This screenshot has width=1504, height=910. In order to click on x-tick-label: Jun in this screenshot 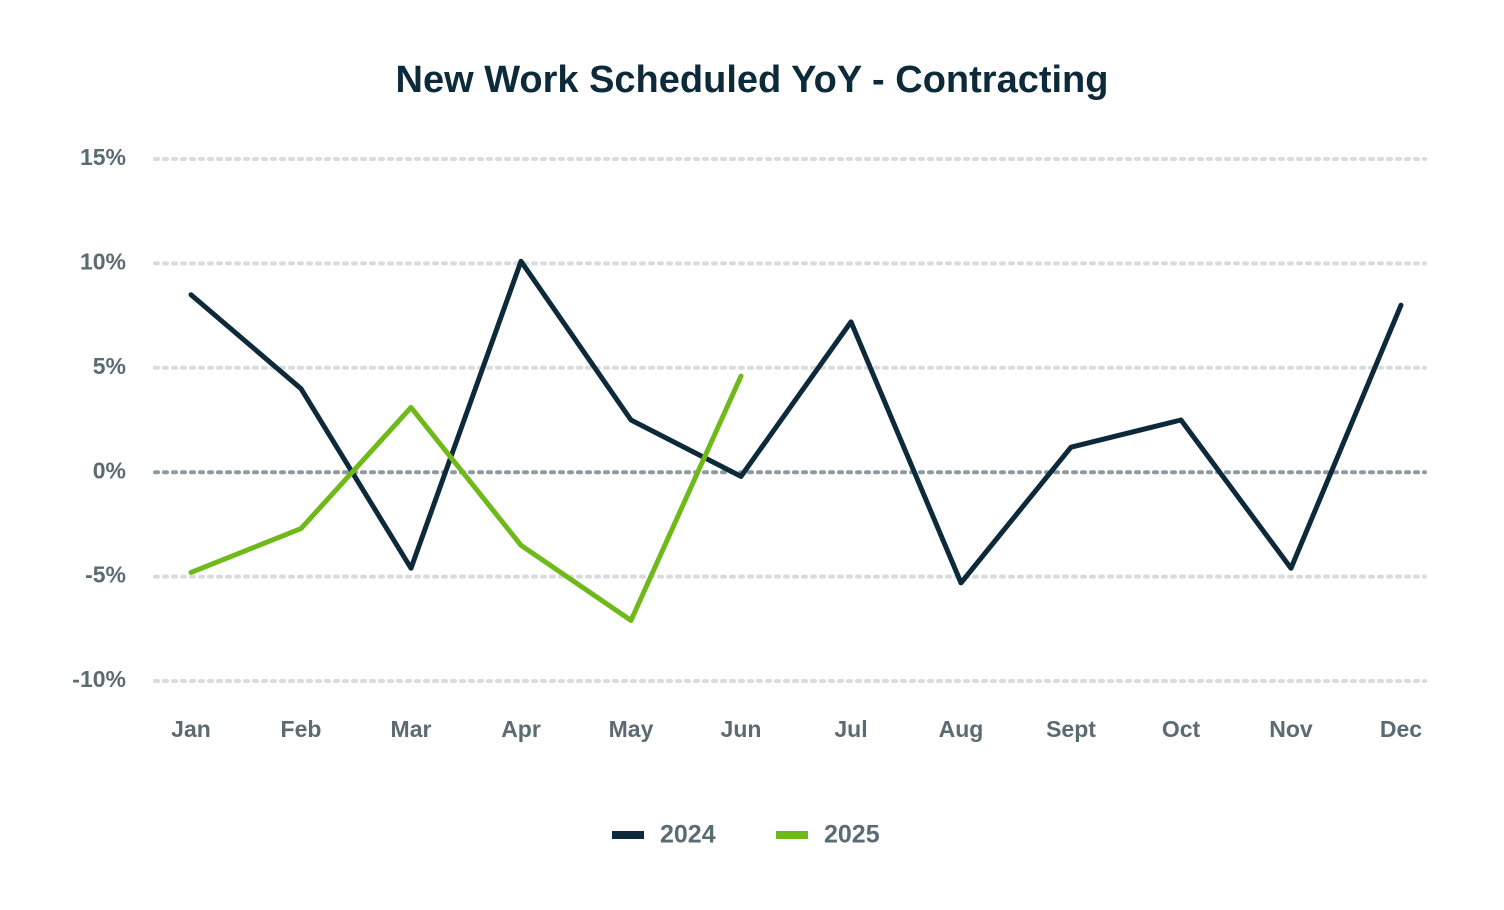, I will do `click(741, 729)`.